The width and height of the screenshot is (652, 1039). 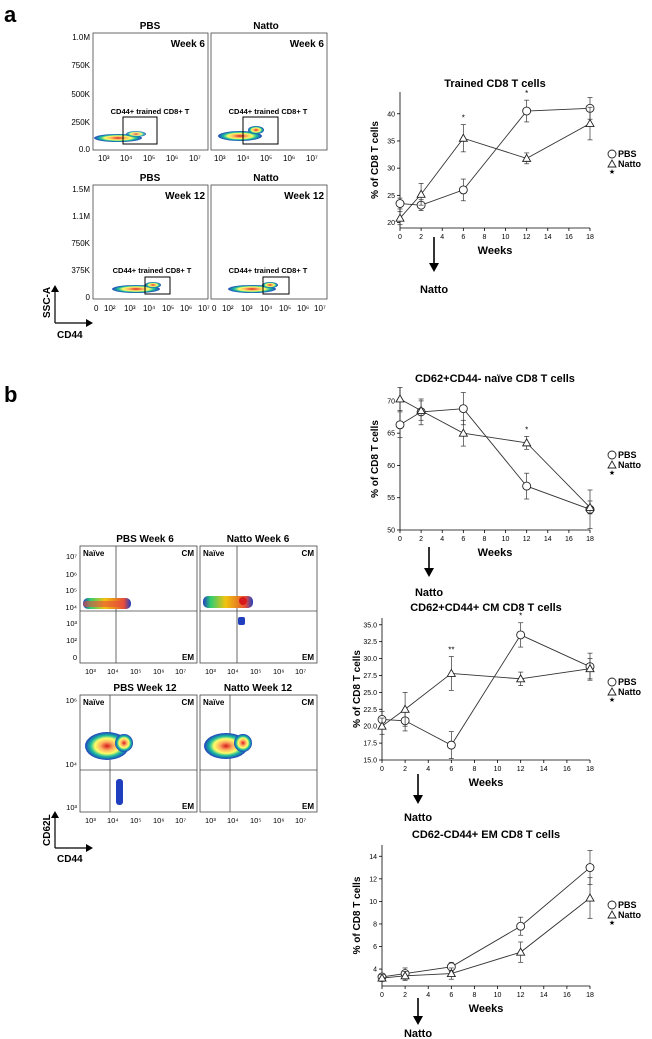 What do you see at coordinates (418, 1018) in the screenshot?
I see `natto-arrow-b-em: Natto` at bounding box center [418, 1018].